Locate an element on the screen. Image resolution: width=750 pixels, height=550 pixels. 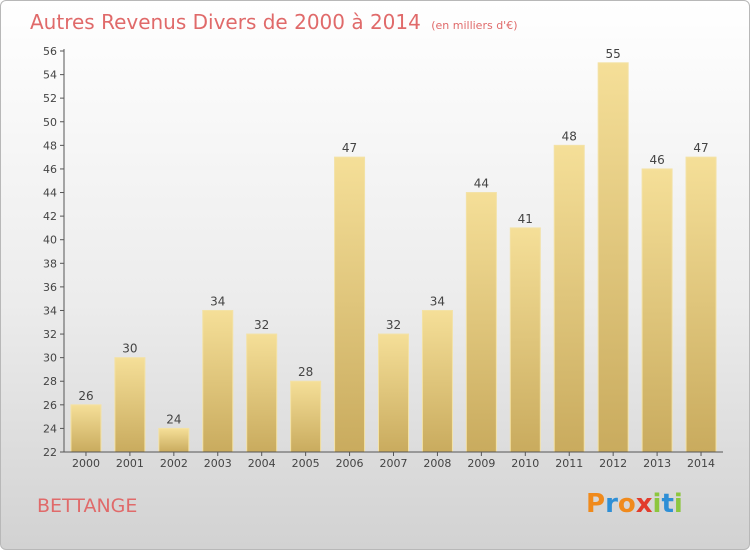
bar-2014 is located at coordinates (701, 304).